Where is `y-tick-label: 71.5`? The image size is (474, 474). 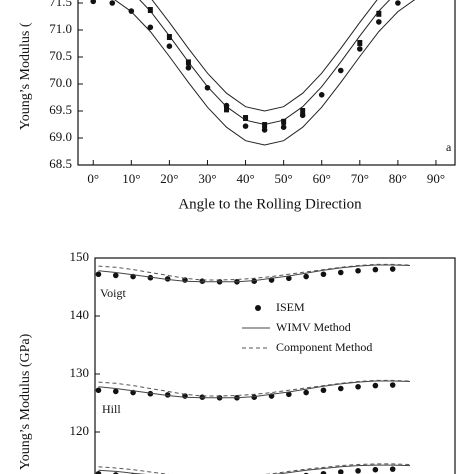 y-tick-label: 71.5 is located at coordinates (60, 4).